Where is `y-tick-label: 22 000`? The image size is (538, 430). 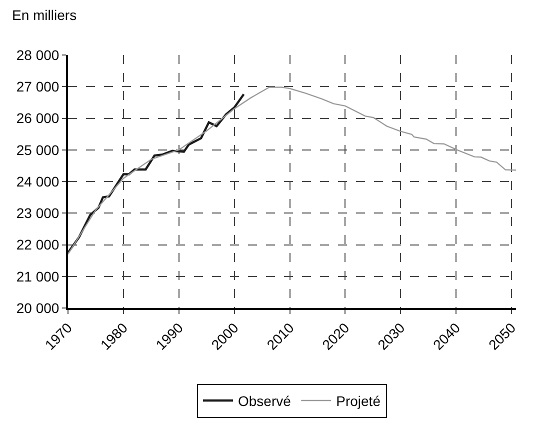
y-tick-label: 22 000 is located at coordinates (38, 244).